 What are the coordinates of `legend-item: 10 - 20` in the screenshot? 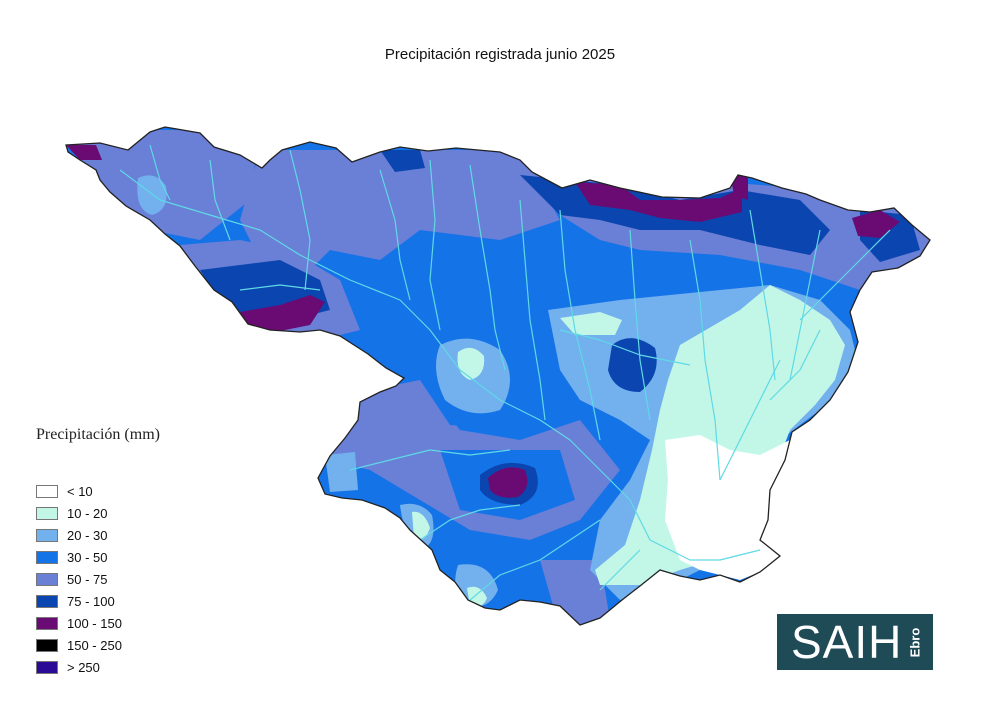 It's located at (79, 513).